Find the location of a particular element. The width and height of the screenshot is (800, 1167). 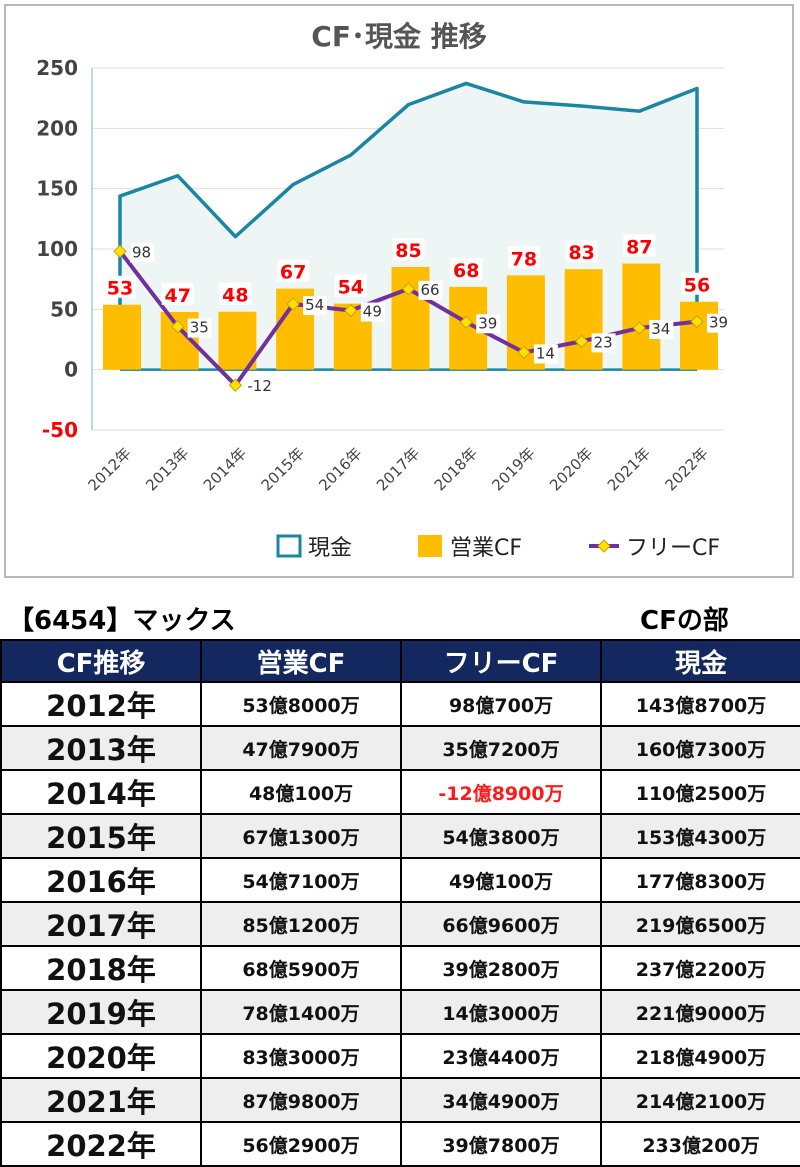

y-tick-label: 100 is located at coordinates (57, 249).